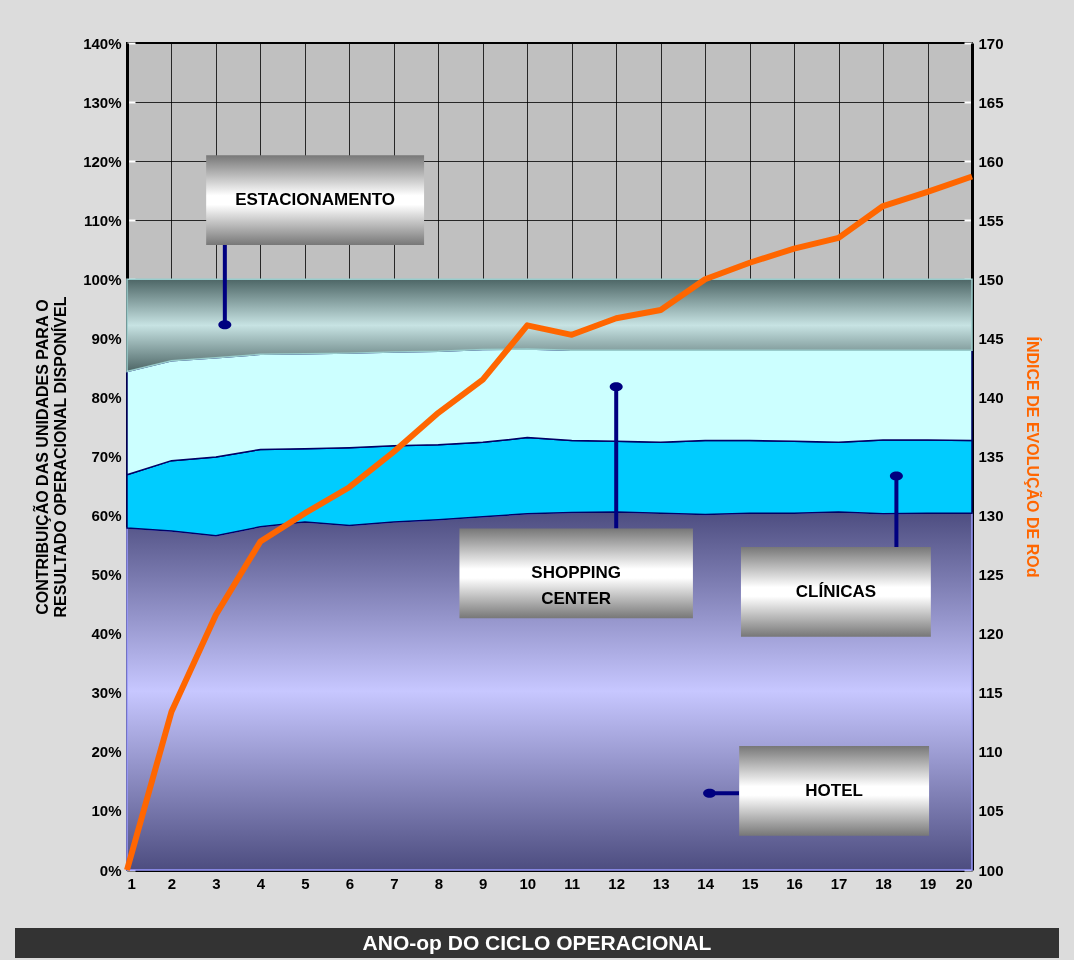  Describe the element at coordinates (991, 456) in the screenshot. I see `y2-tick-label: 135` at that location.